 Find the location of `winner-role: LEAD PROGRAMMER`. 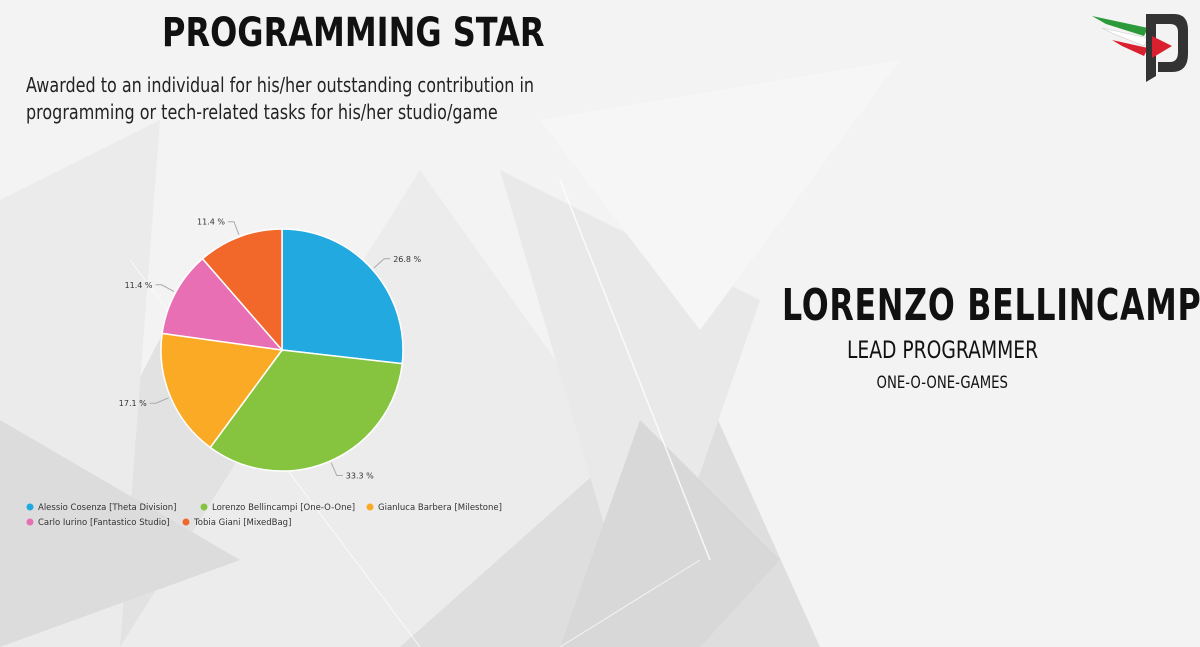

winner-role: LEAD PROGRAMMER is located at coordinates (600, 350).